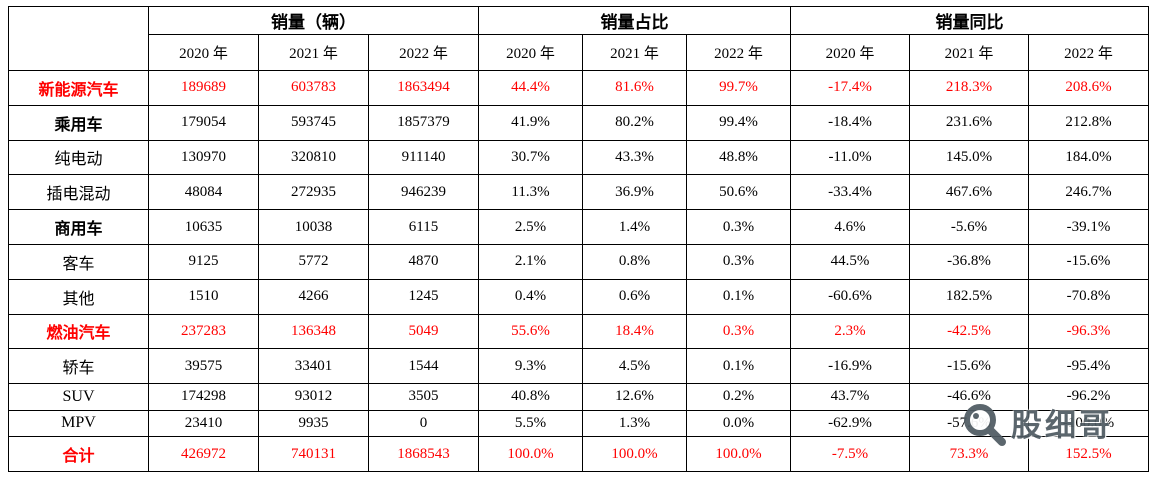 The height and width of the screenshot is (478, 1152). What do you see at coordinates (423, 192) in the screenshot?
I see `value-cell: 946239` at bounding box center [423, 192].